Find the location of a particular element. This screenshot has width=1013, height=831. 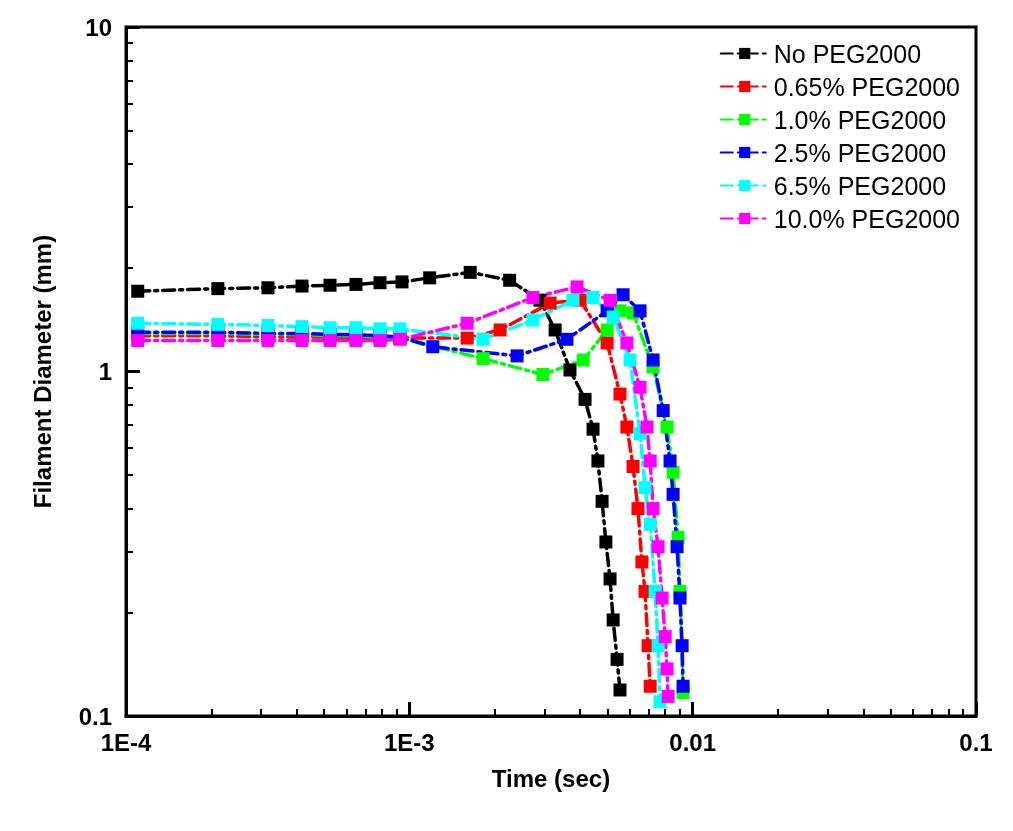

legend-label: 2.5% PEG2000 is located at coordinates (860, 152).